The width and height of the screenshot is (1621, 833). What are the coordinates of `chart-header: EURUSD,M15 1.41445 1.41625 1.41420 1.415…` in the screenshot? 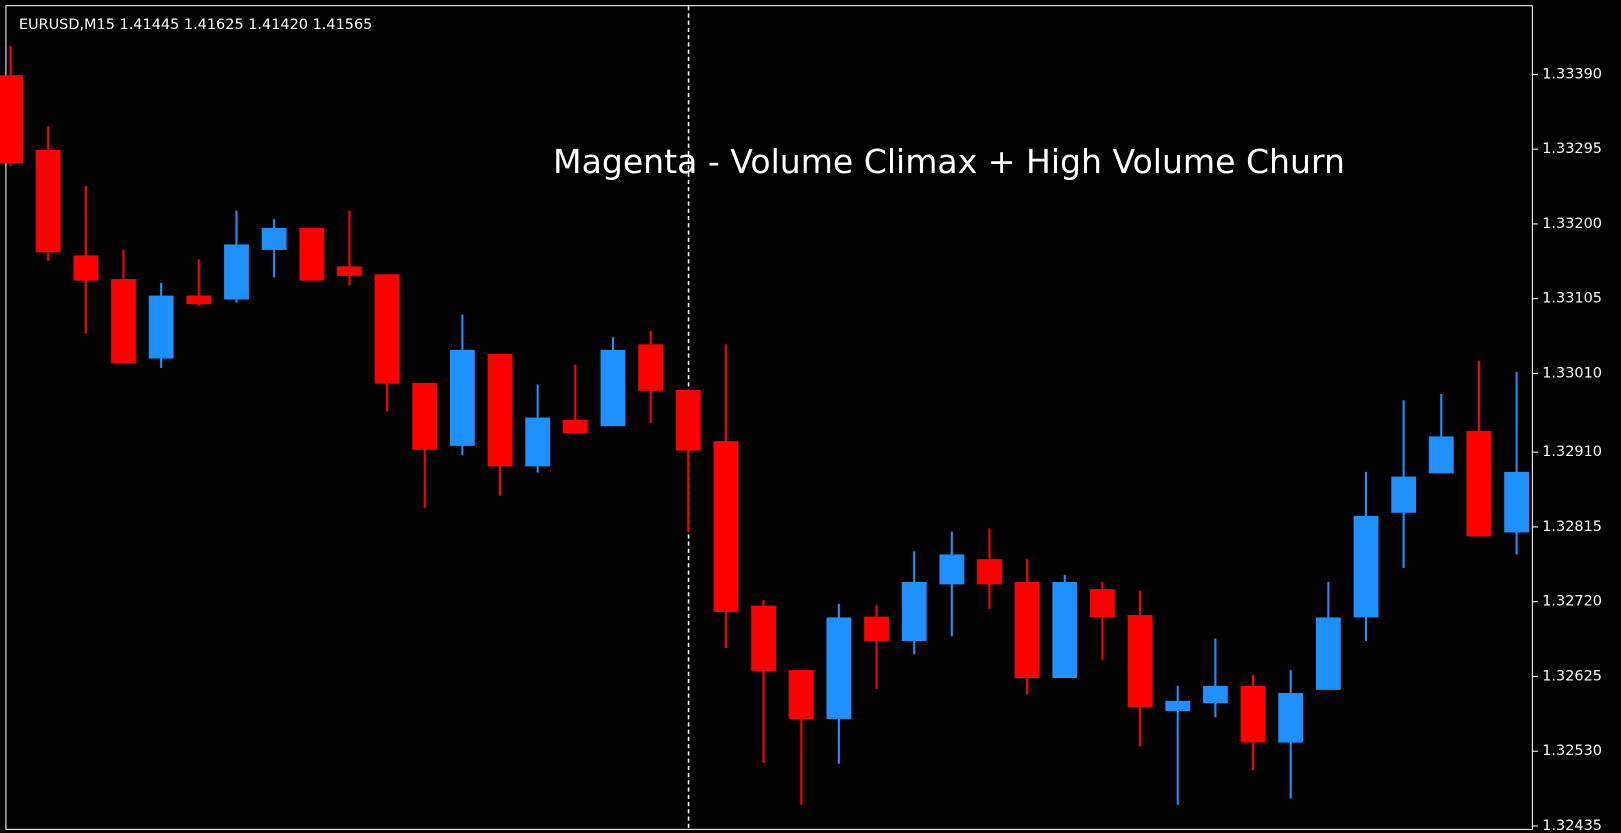 It's located at (196, 25).